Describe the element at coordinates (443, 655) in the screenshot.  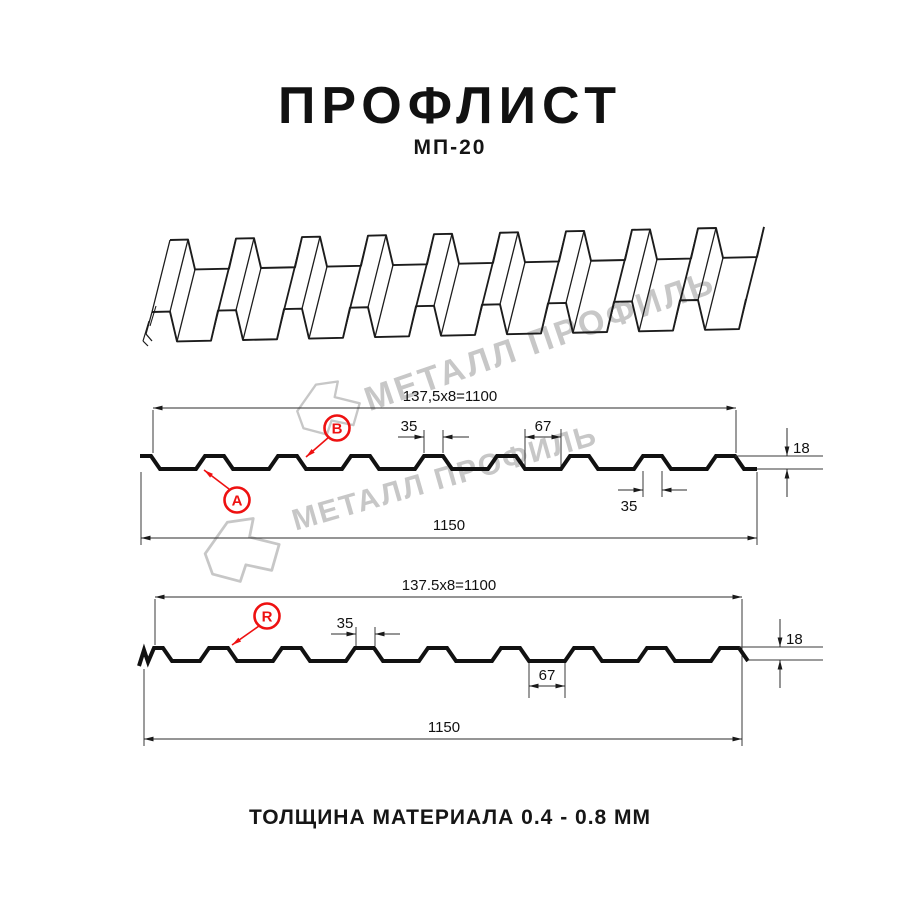
I see `reverse-cross-section` at that location.